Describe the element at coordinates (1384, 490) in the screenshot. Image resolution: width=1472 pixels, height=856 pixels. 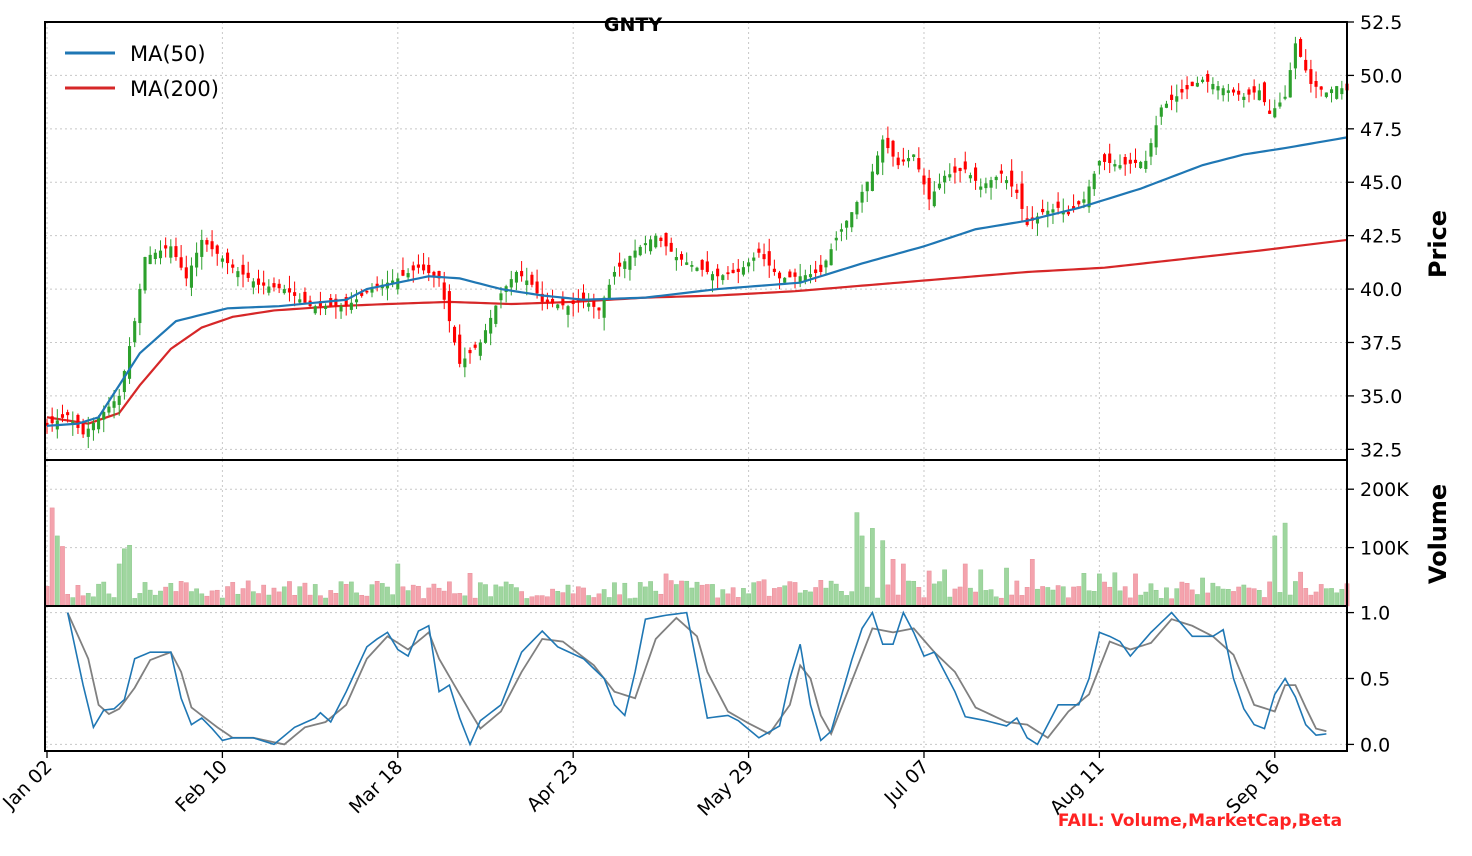
I see `volume-tick-label: 200K` at that location.